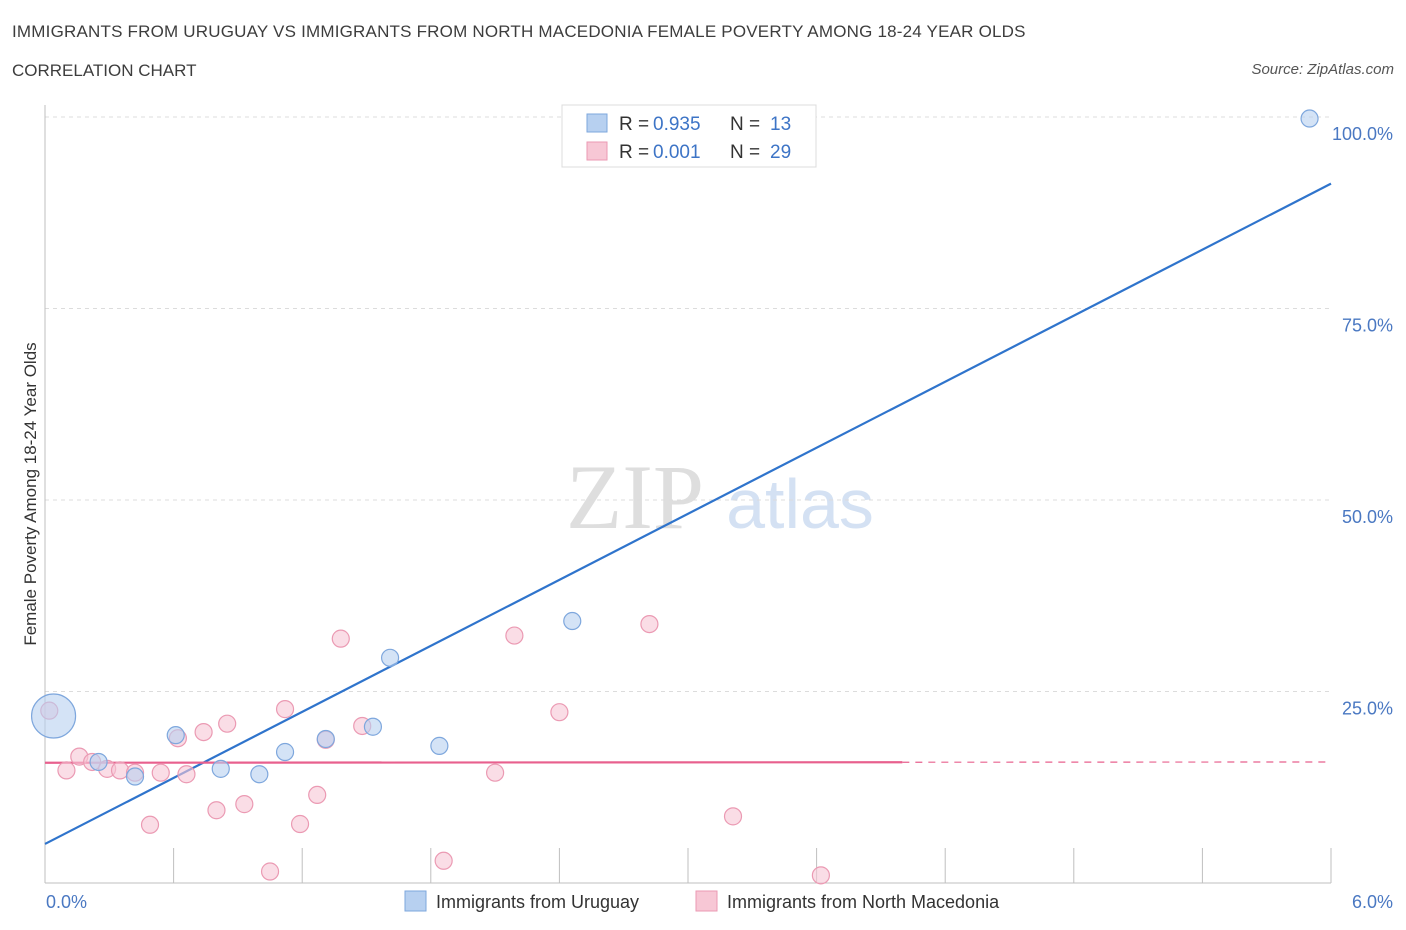 The height and width of the screenshot is (930, 1406). Describe the element at coordinates (745, 152) in the screenshot. I see `legend-n-label-macedonia: N =` at that location.